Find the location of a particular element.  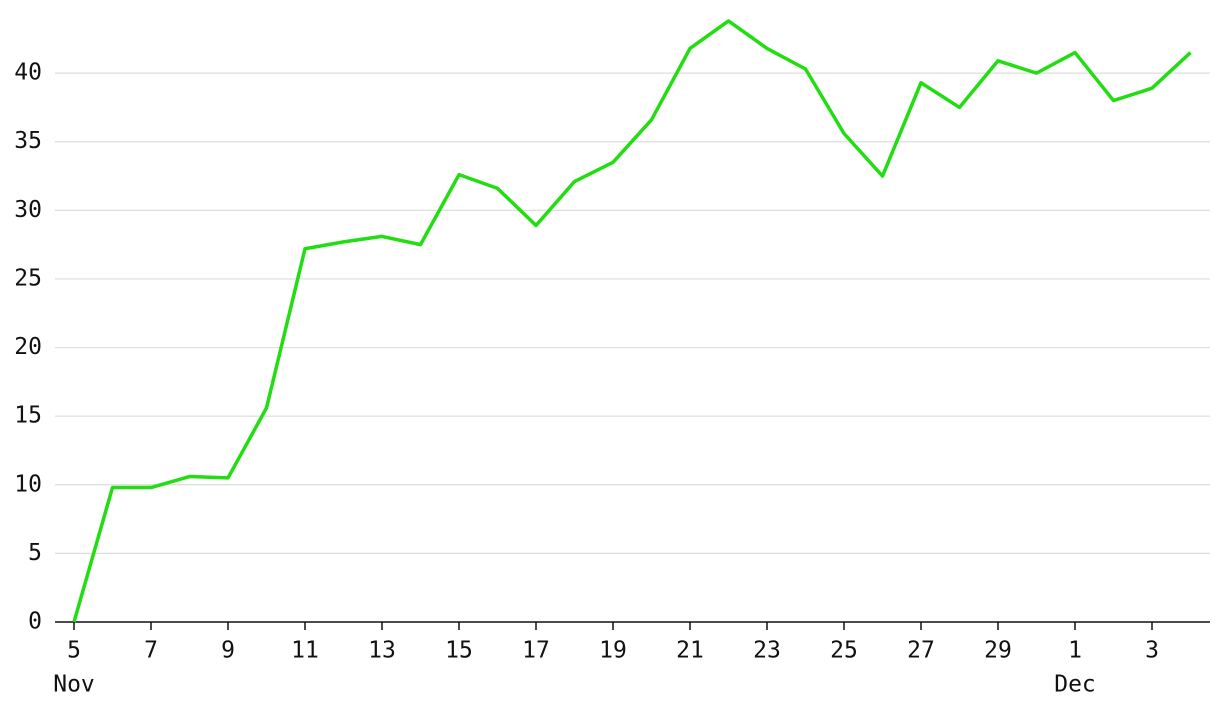

x-tick-label: 19 is located at coordinates (613, 651).